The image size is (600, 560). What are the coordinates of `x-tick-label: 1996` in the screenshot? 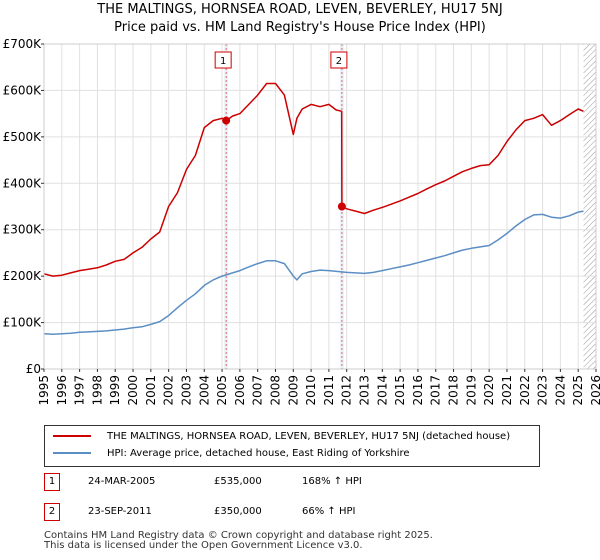 It's located at (62, 390).